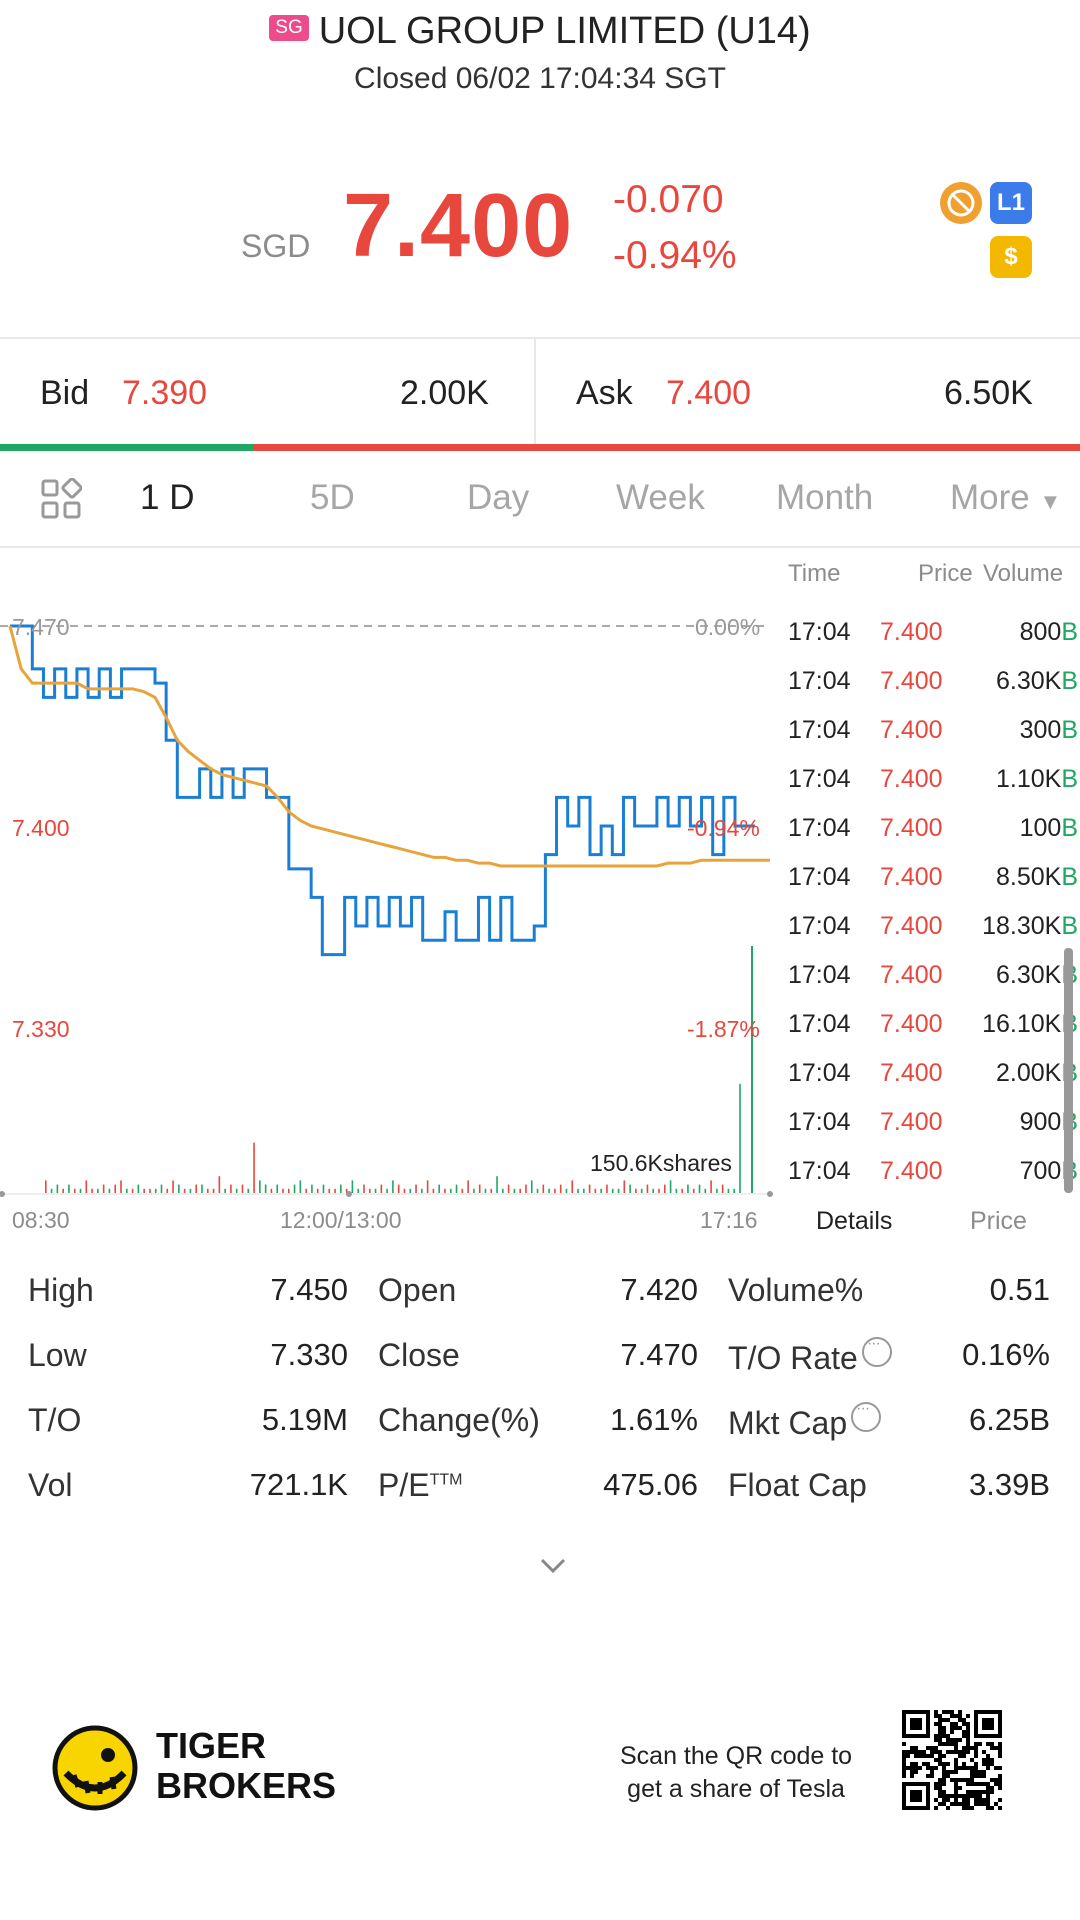  Describe the element at coordinates (988, 393) in the screenshot. I see `ask-size: 6.50K` at that location.